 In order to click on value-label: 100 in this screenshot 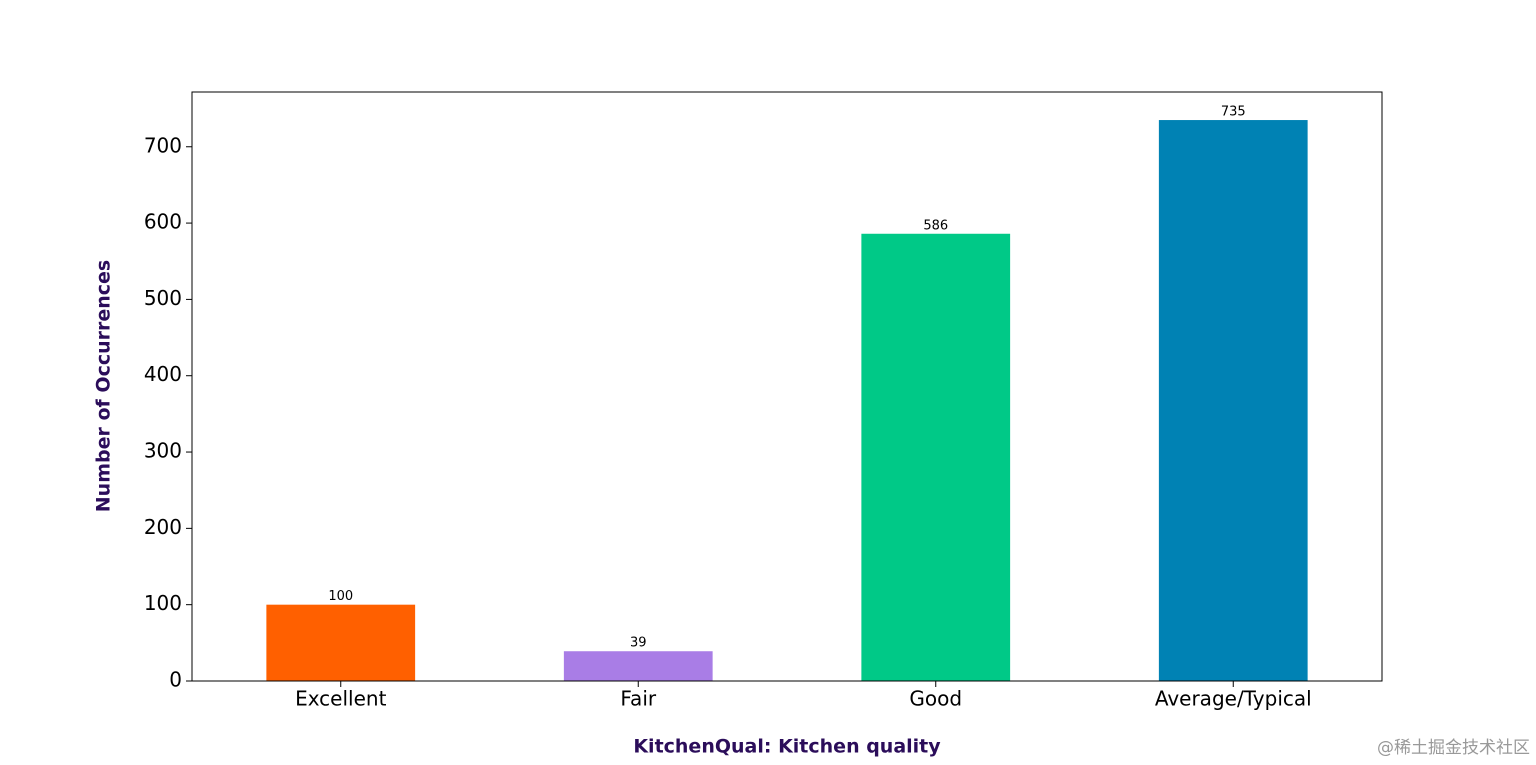, I will do `click(340, 596)`.